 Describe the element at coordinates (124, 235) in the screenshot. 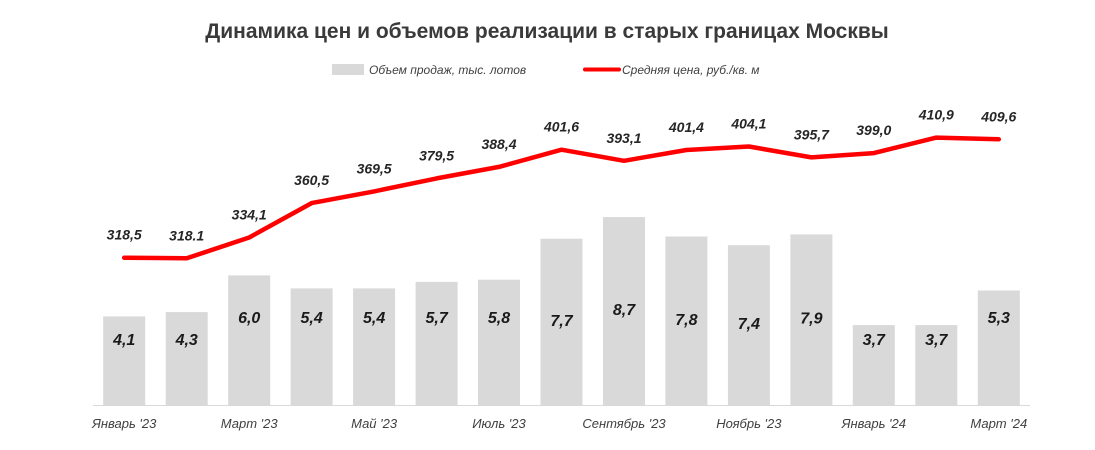

I see `line-value-label: 318,5` at that location.